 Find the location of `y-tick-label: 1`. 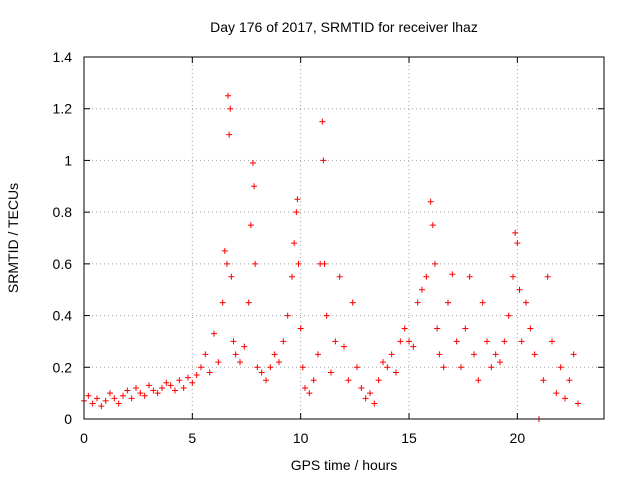

y-tick-label: 1 is located at coordinates (68, 160).